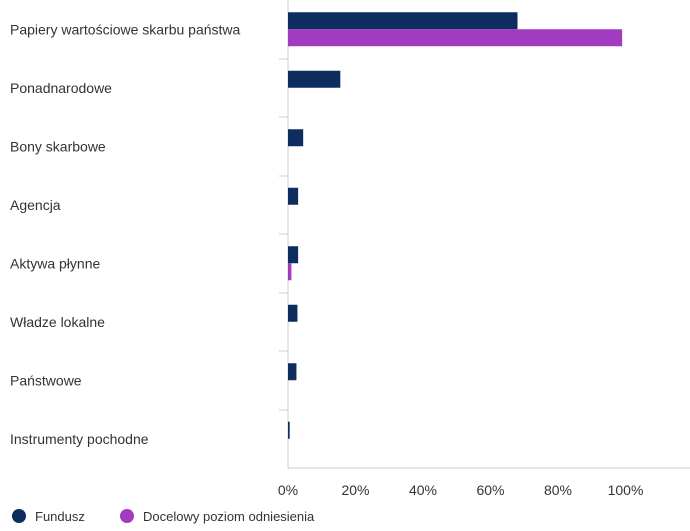  What do you see at coordinates (423, 490) in the screenshot?
I see `x-tick-label: 40%` at bounding box center [423, 490].